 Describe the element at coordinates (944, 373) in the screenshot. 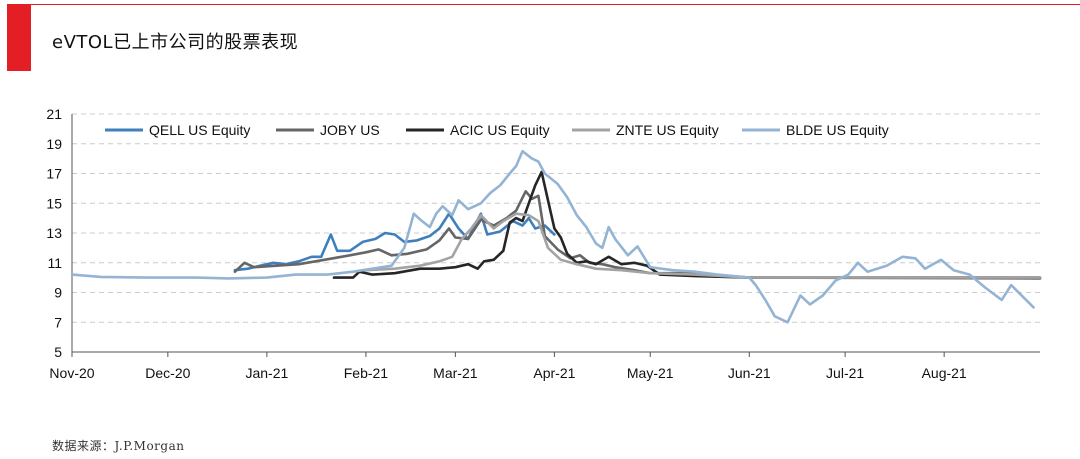

I see `x-tick-label: Aug-21` at that location.